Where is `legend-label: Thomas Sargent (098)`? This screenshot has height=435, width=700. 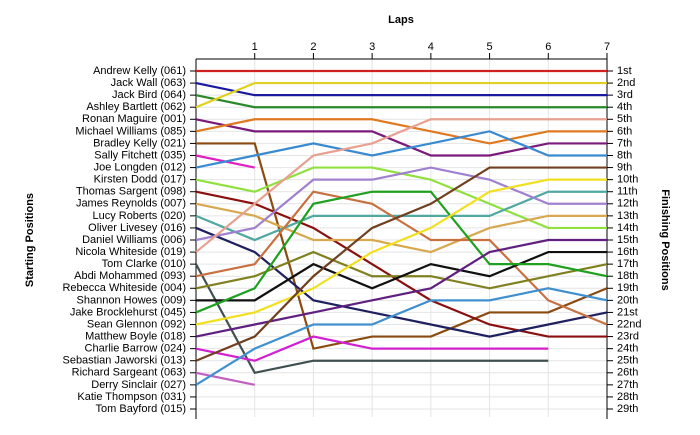
legend-label: Thomas Sargent (098) is located at coordinates (131, 192).